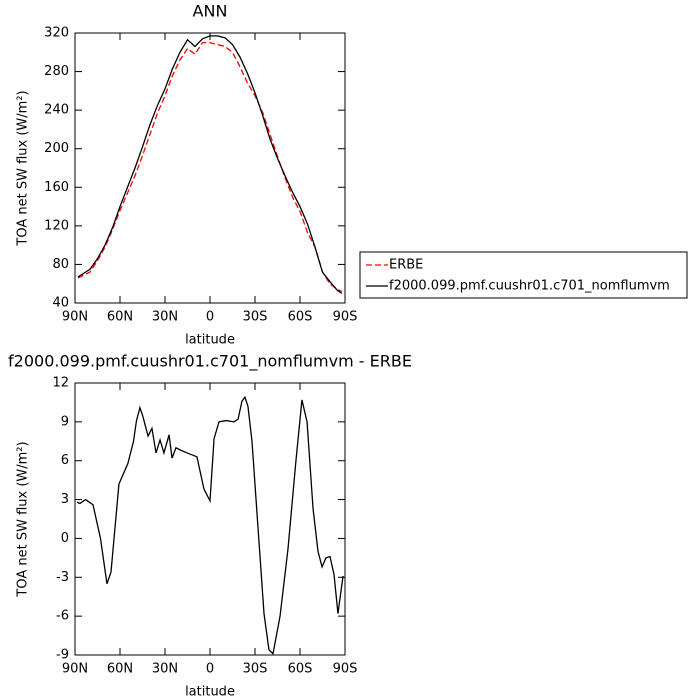 The width and height of the screenshot is (700, 700). What do you see at coordinates (60, 303) in the screenshot?
I see `y-tick-label: 40` at bounding box center [60, 303].